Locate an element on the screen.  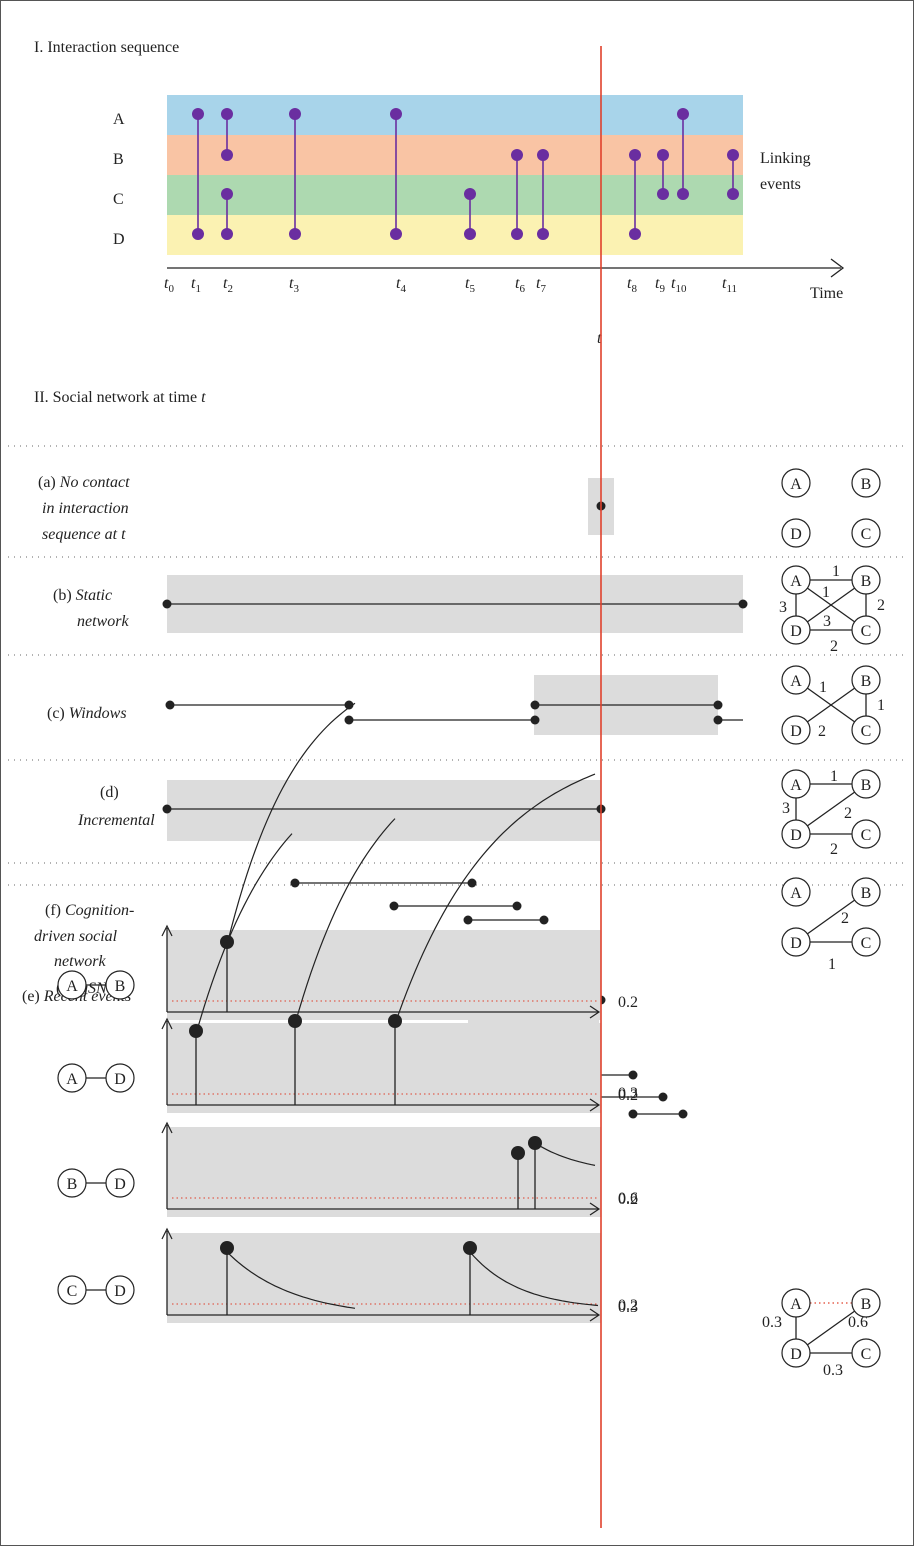
band-c is located at coordinates (455, 195).